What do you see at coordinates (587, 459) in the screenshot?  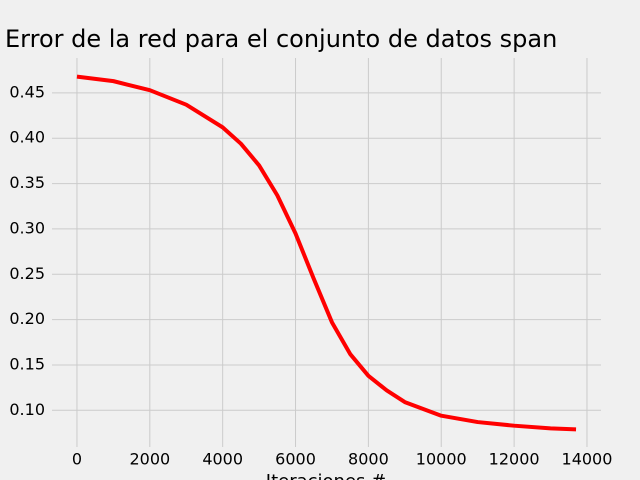 I see `x-tick-label: 14000` at bounding box center [587, 459].